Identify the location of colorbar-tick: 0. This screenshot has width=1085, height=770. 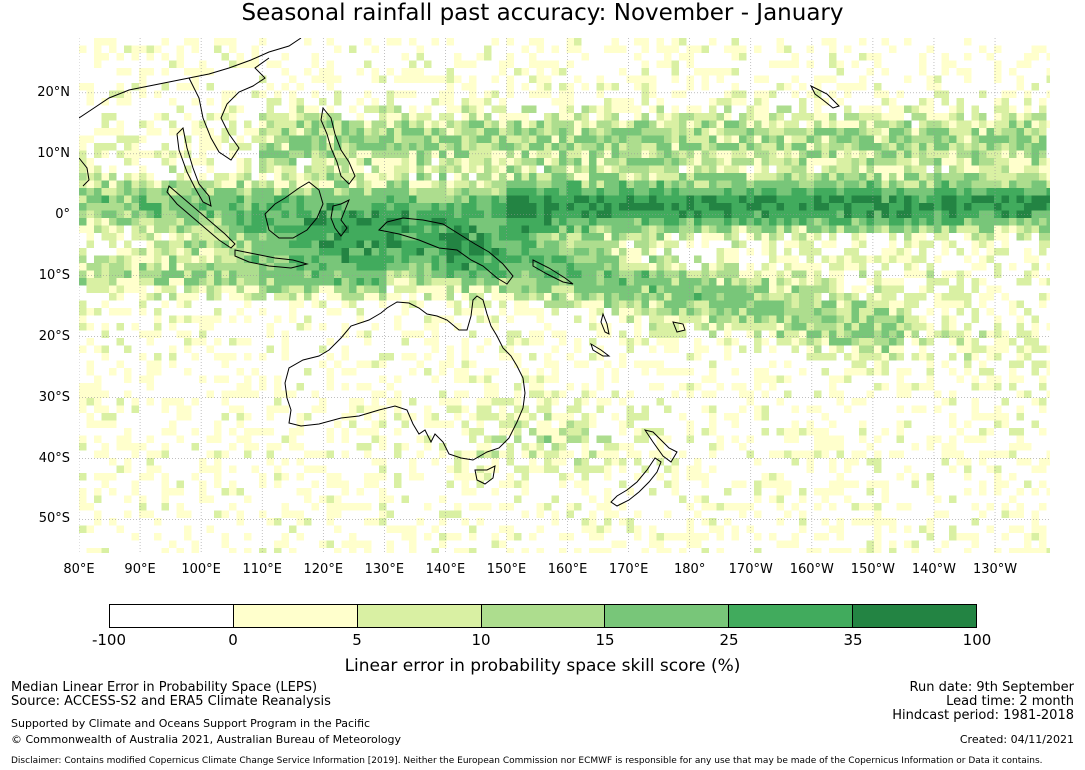
(233, 640).